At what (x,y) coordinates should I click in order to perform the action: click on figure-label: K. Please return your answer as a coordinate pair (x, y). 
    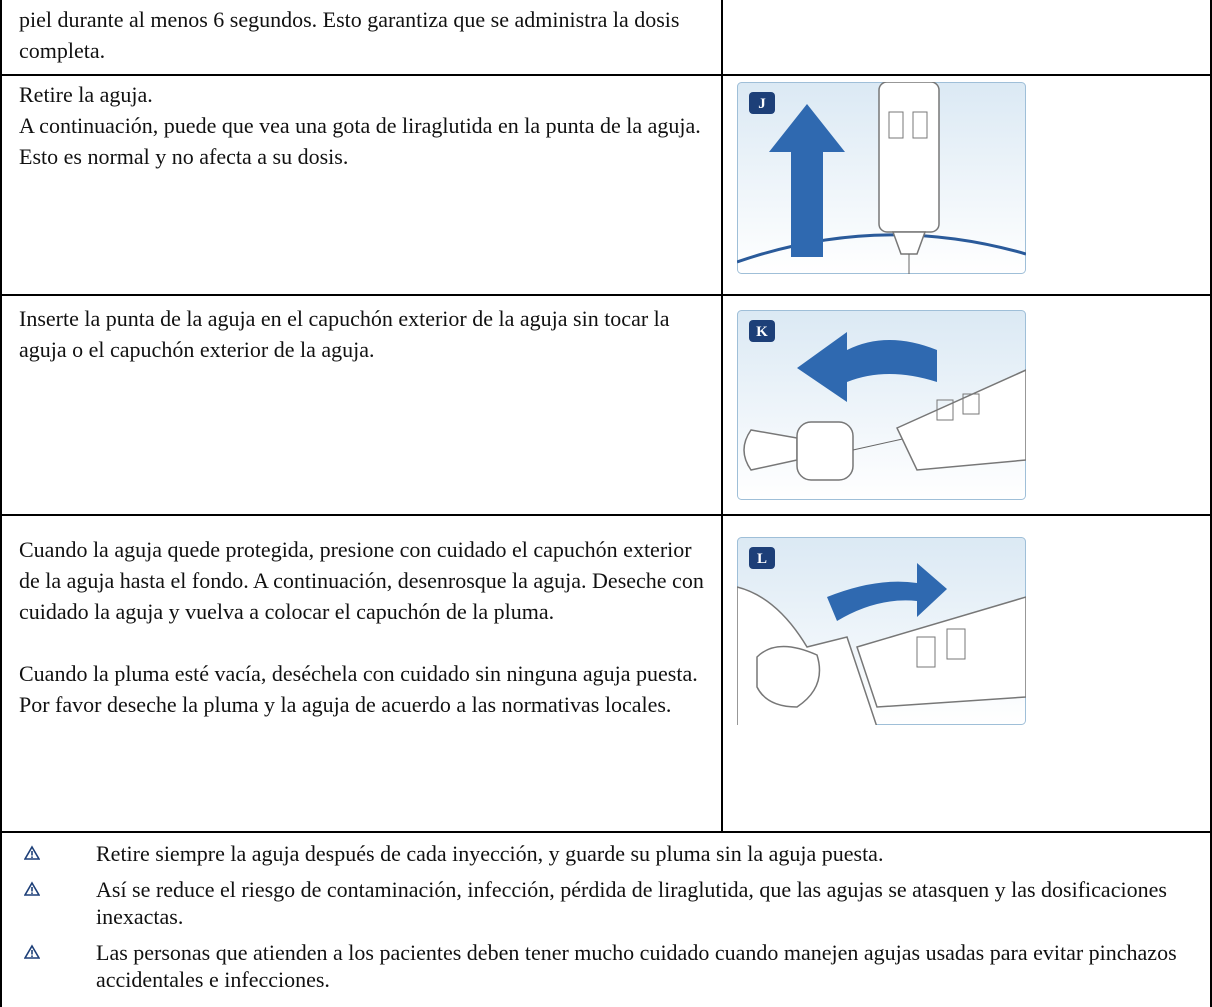
    Looking at the image, I should click on (762, 332).